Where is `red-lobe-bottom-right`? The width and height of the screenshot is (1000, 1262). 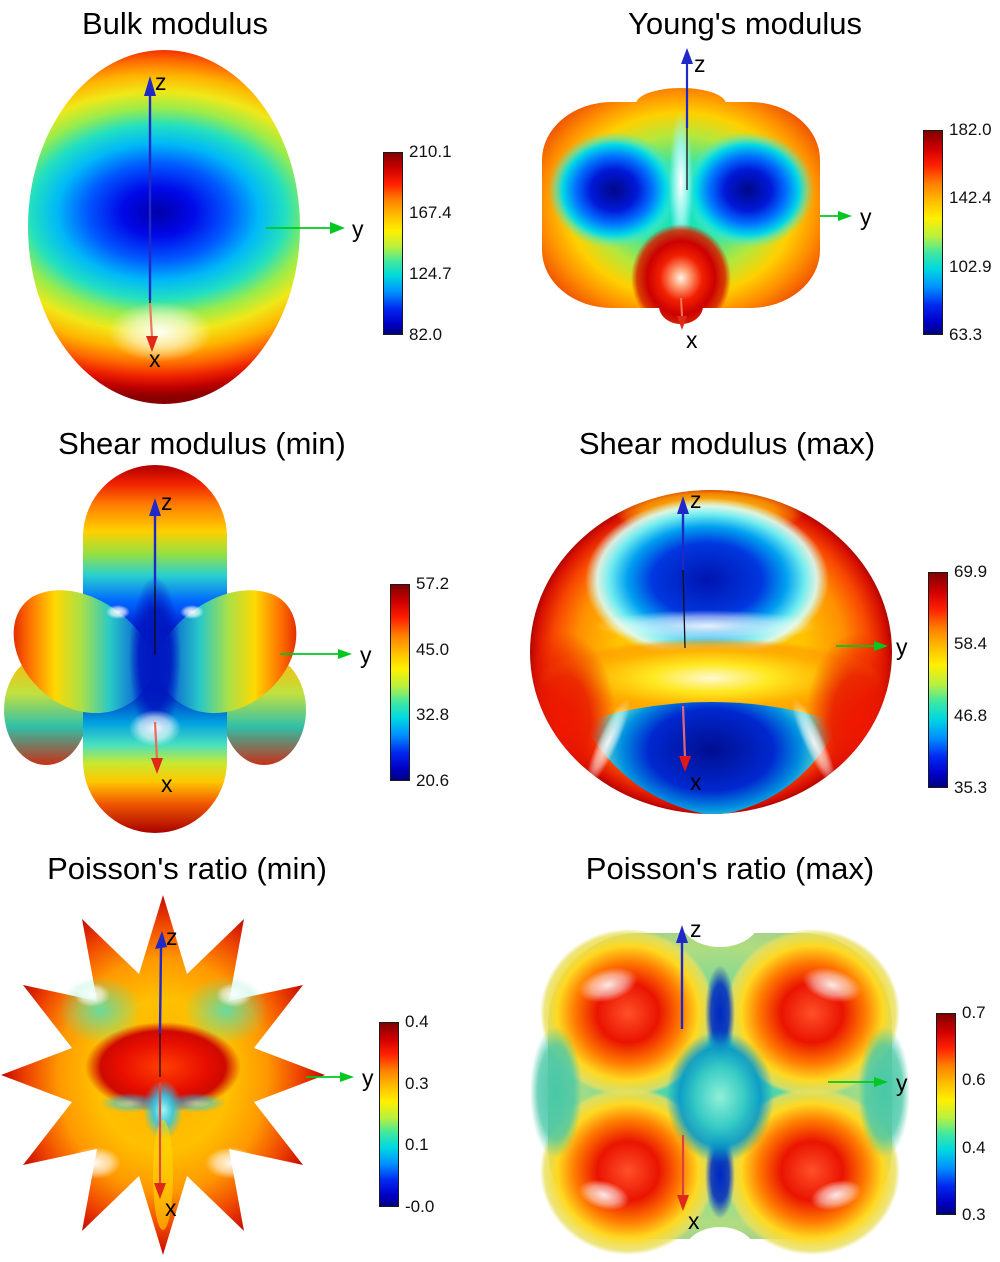
red-lobe-bottom-right is located at coordinates (812, 1171).